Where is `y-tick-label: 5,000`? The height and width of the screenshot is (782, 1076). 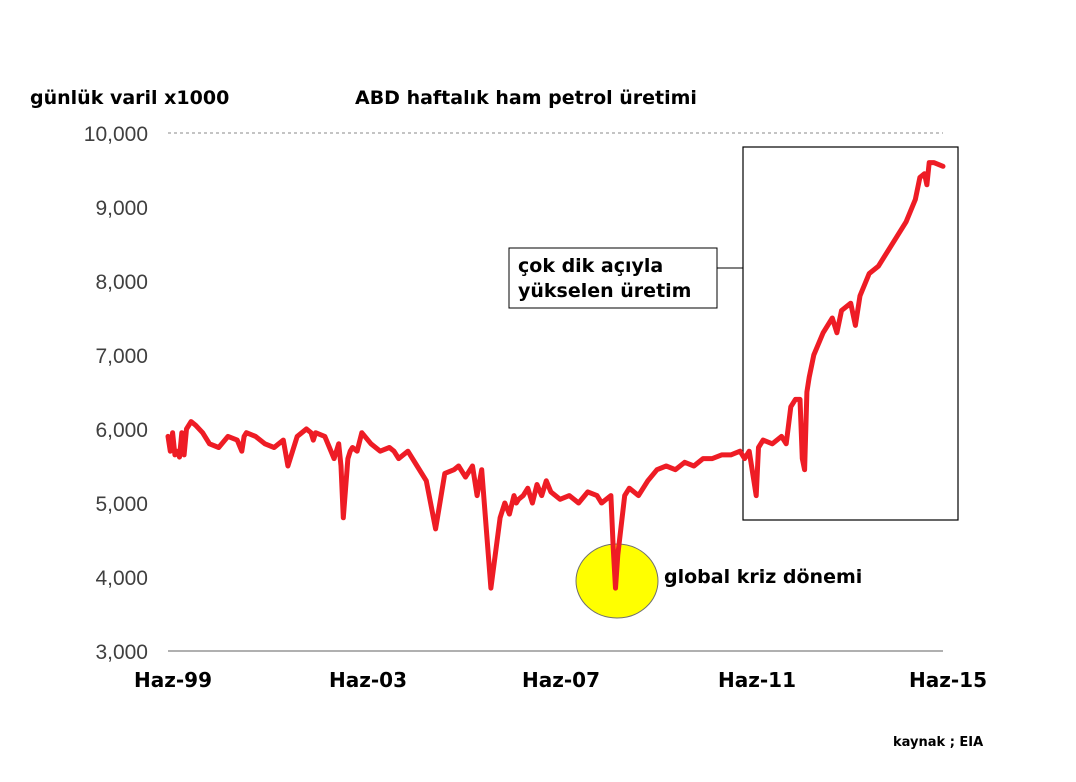
y-tick-label: 5,000 is located at coordinates (121, 504).